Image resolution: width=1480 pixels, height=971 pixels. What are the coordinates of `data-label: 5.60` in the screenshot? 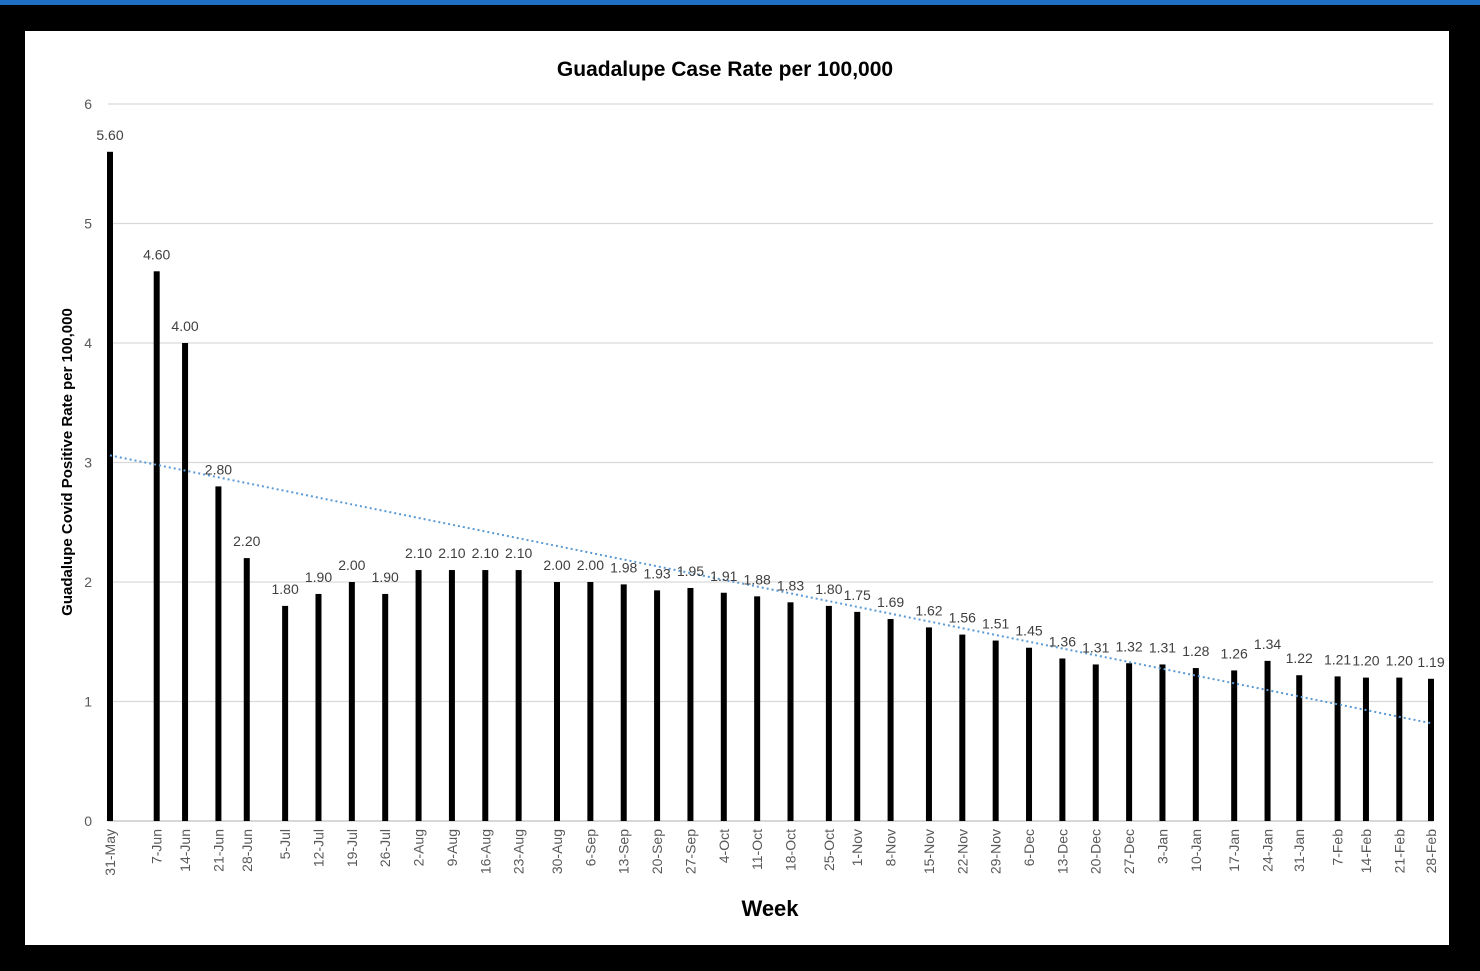 It's located at (109, 135).